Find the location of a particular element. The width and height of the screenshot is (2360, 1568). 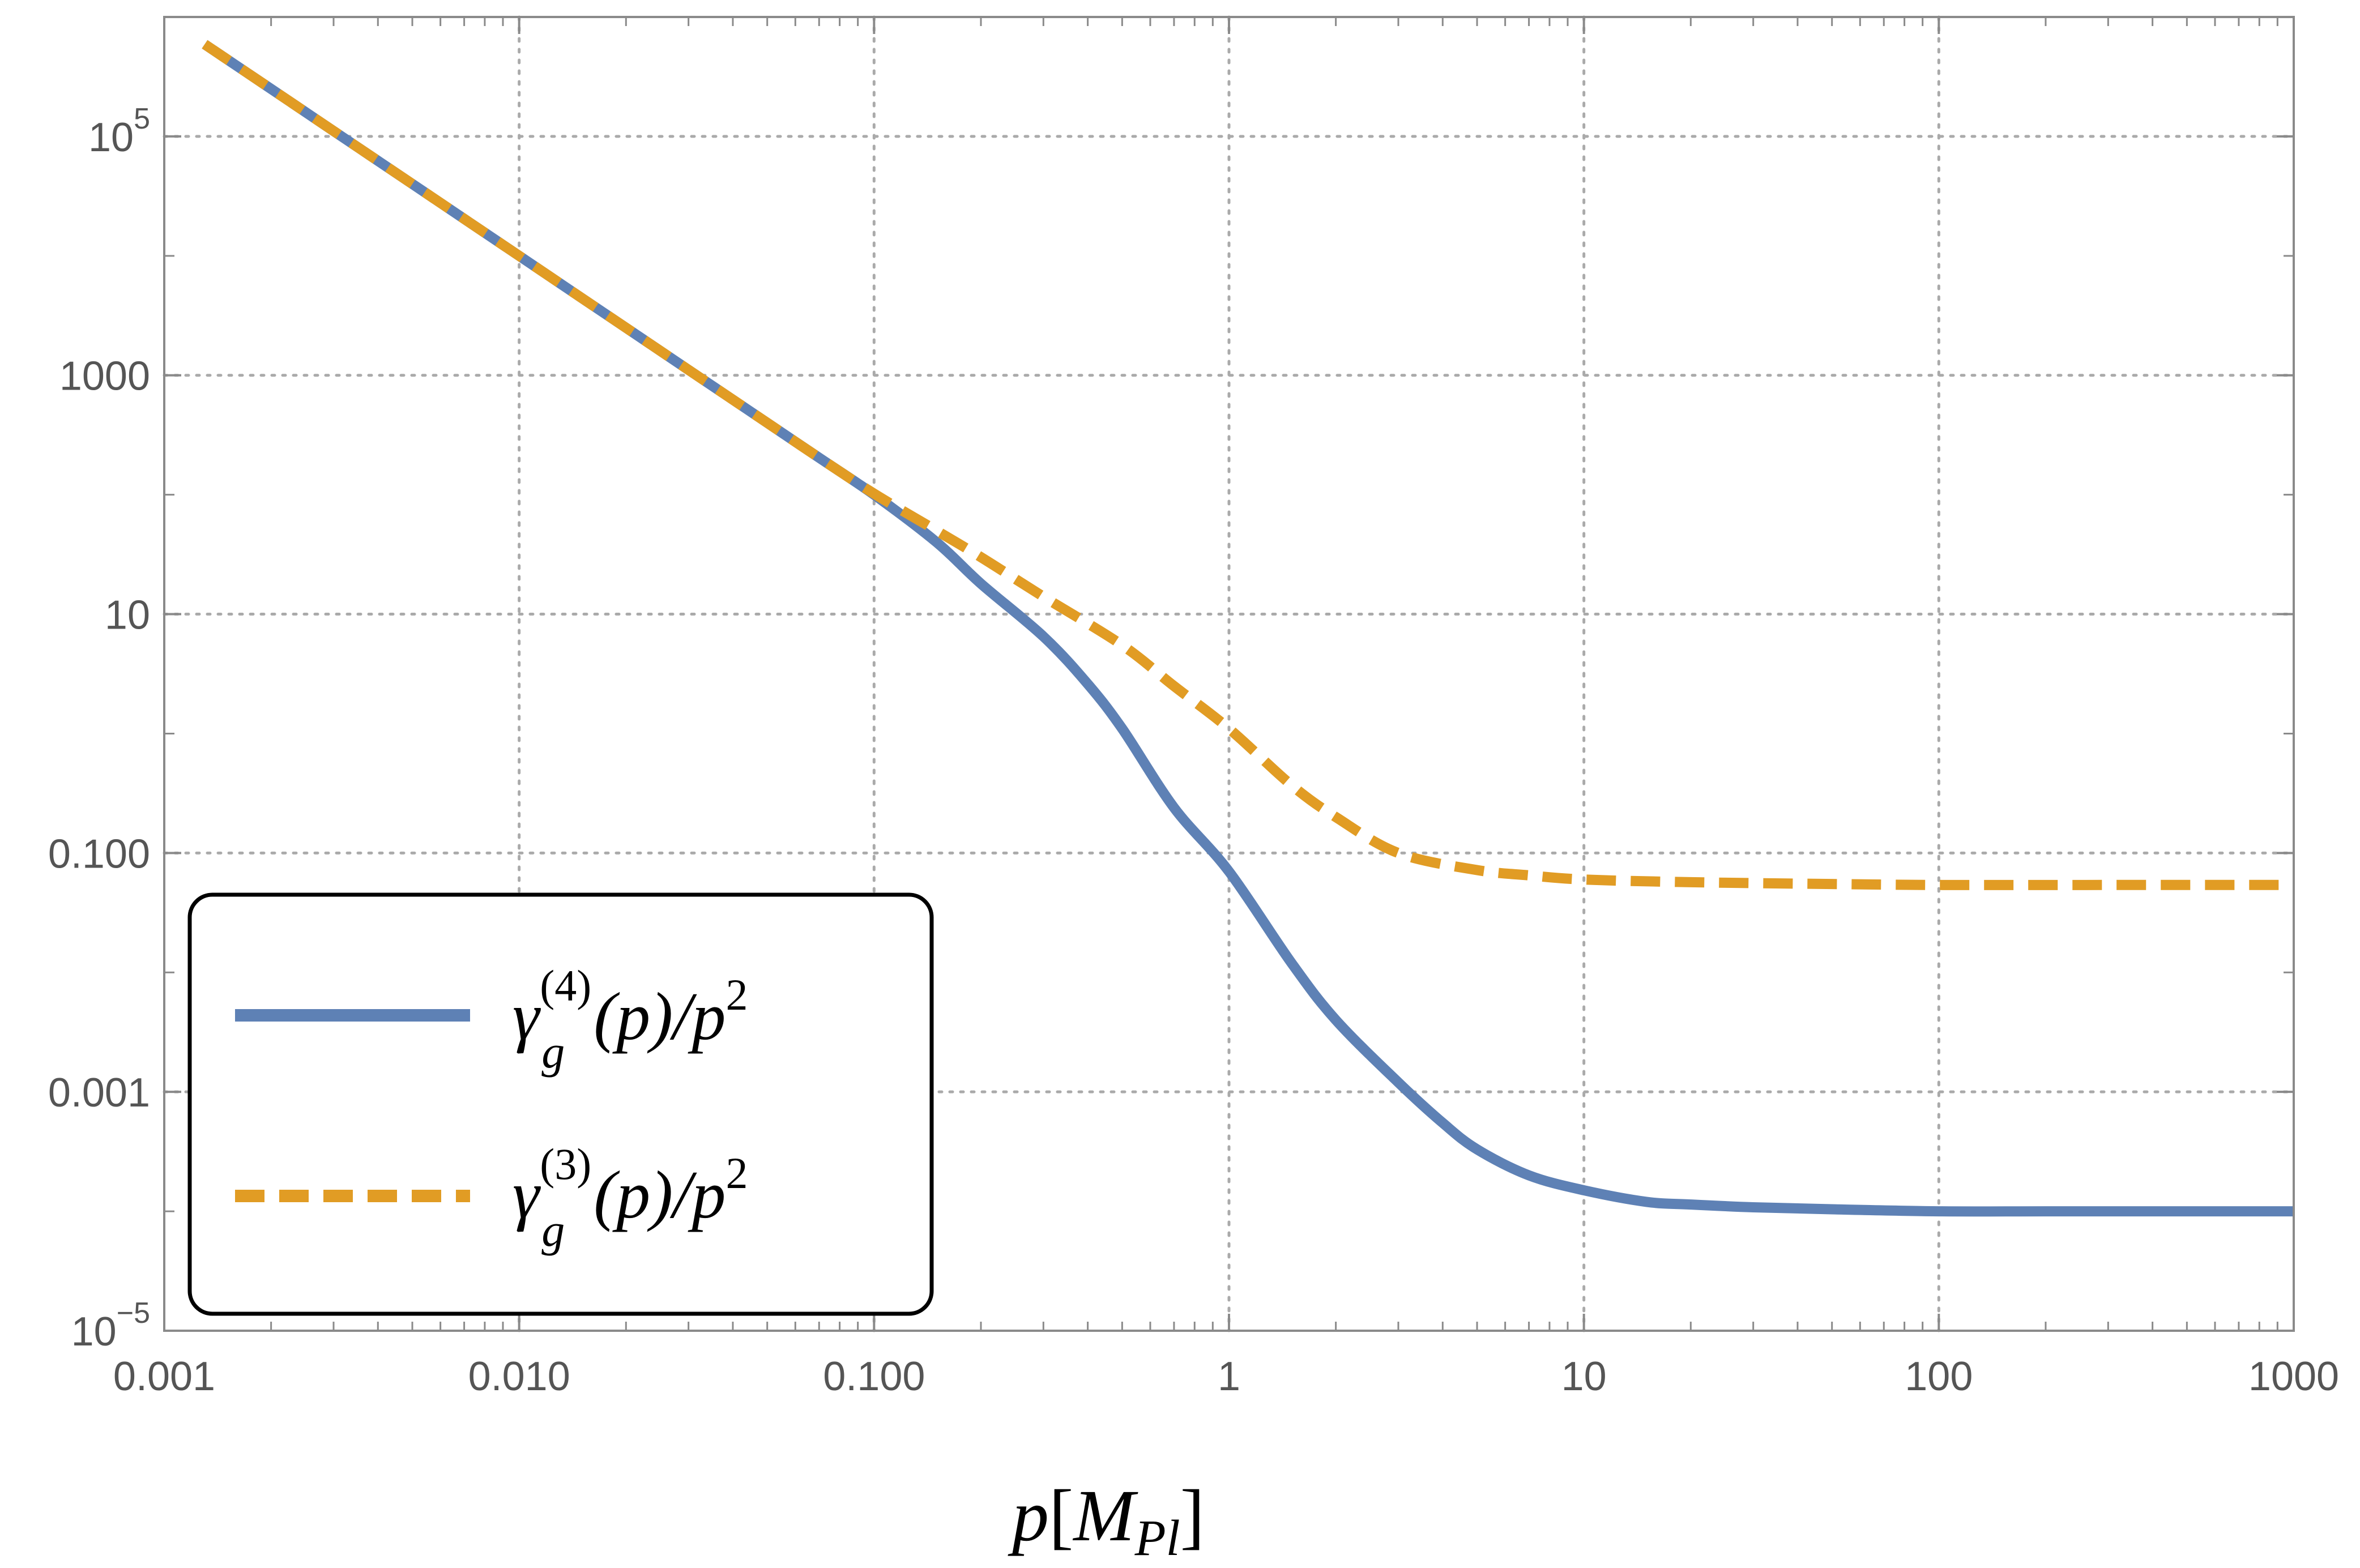

legend-box is located at coordinates (560, 1104).